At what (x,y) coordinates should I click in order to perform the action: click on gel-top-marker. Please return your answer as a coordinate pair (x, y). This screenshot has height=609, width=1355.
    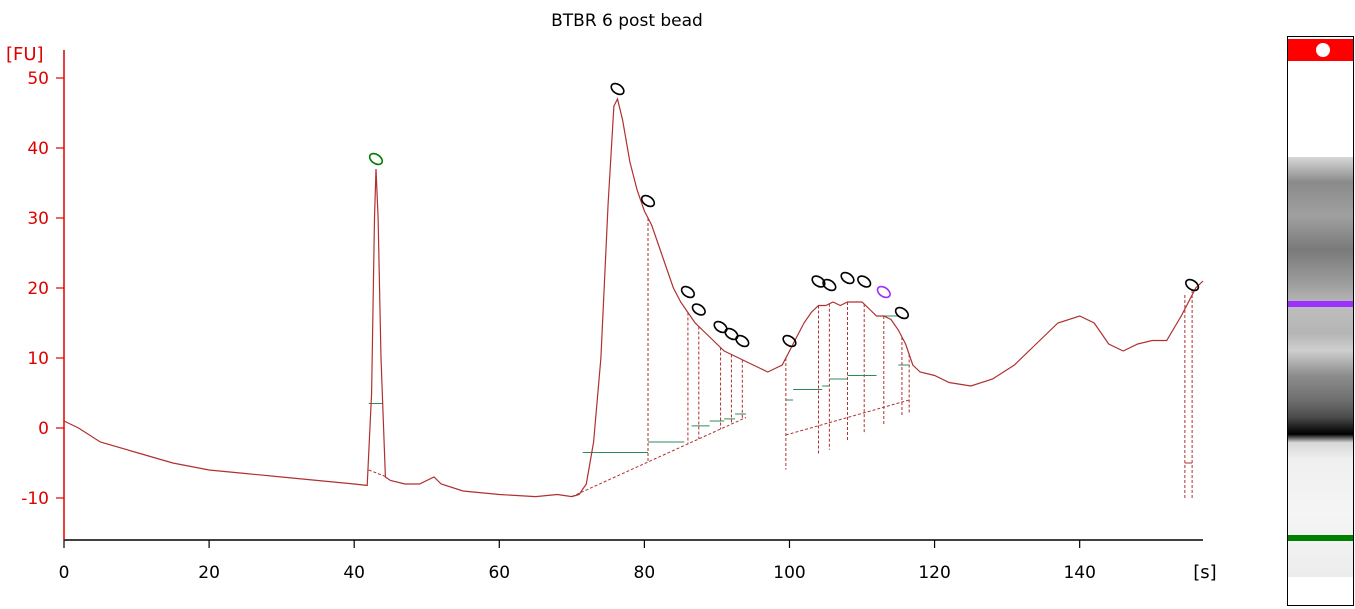
    Looking at the image, I should click on (1320, 50).